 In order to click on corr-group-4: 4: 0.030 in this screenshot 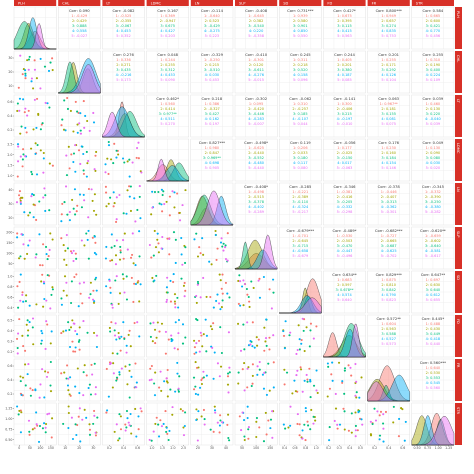, I will do `click(212, 75)`.